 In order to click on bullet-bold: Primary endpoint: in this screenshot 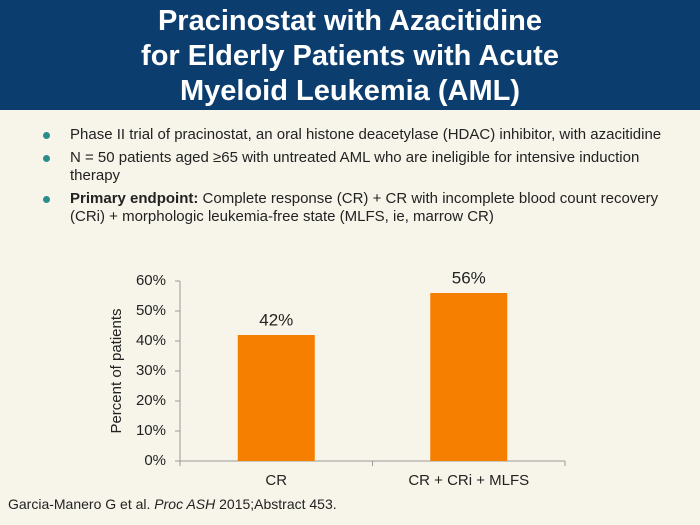, I will do `click(134, 198)`.